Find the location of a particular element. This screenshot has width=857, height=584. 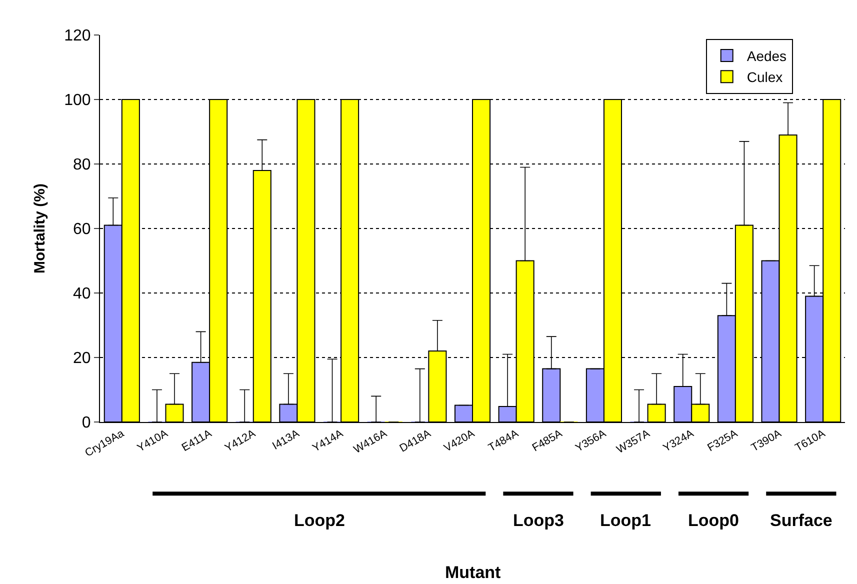

text: Mutant is located at coordinates (473, 572).